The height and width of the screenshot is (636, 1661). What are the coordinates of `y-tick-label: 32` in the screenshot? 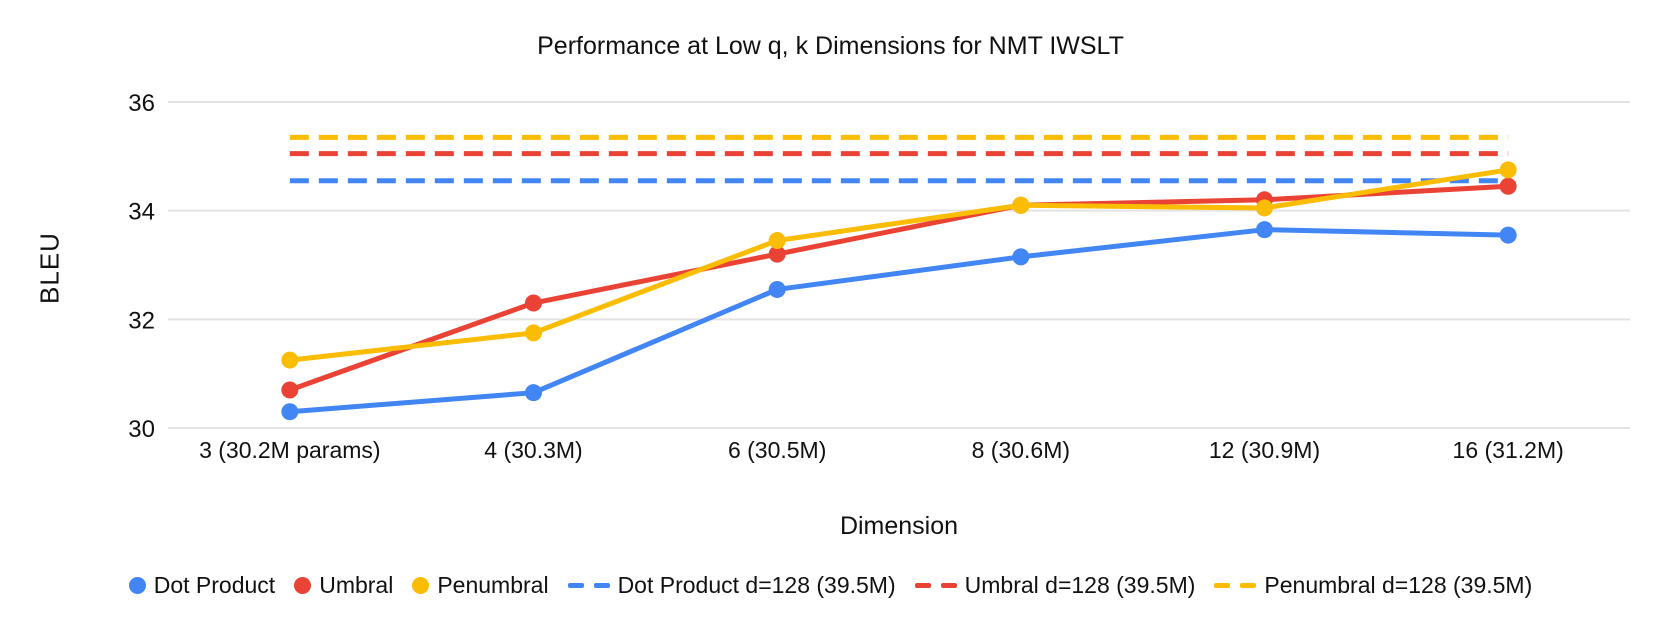 It's located at (141, 320).